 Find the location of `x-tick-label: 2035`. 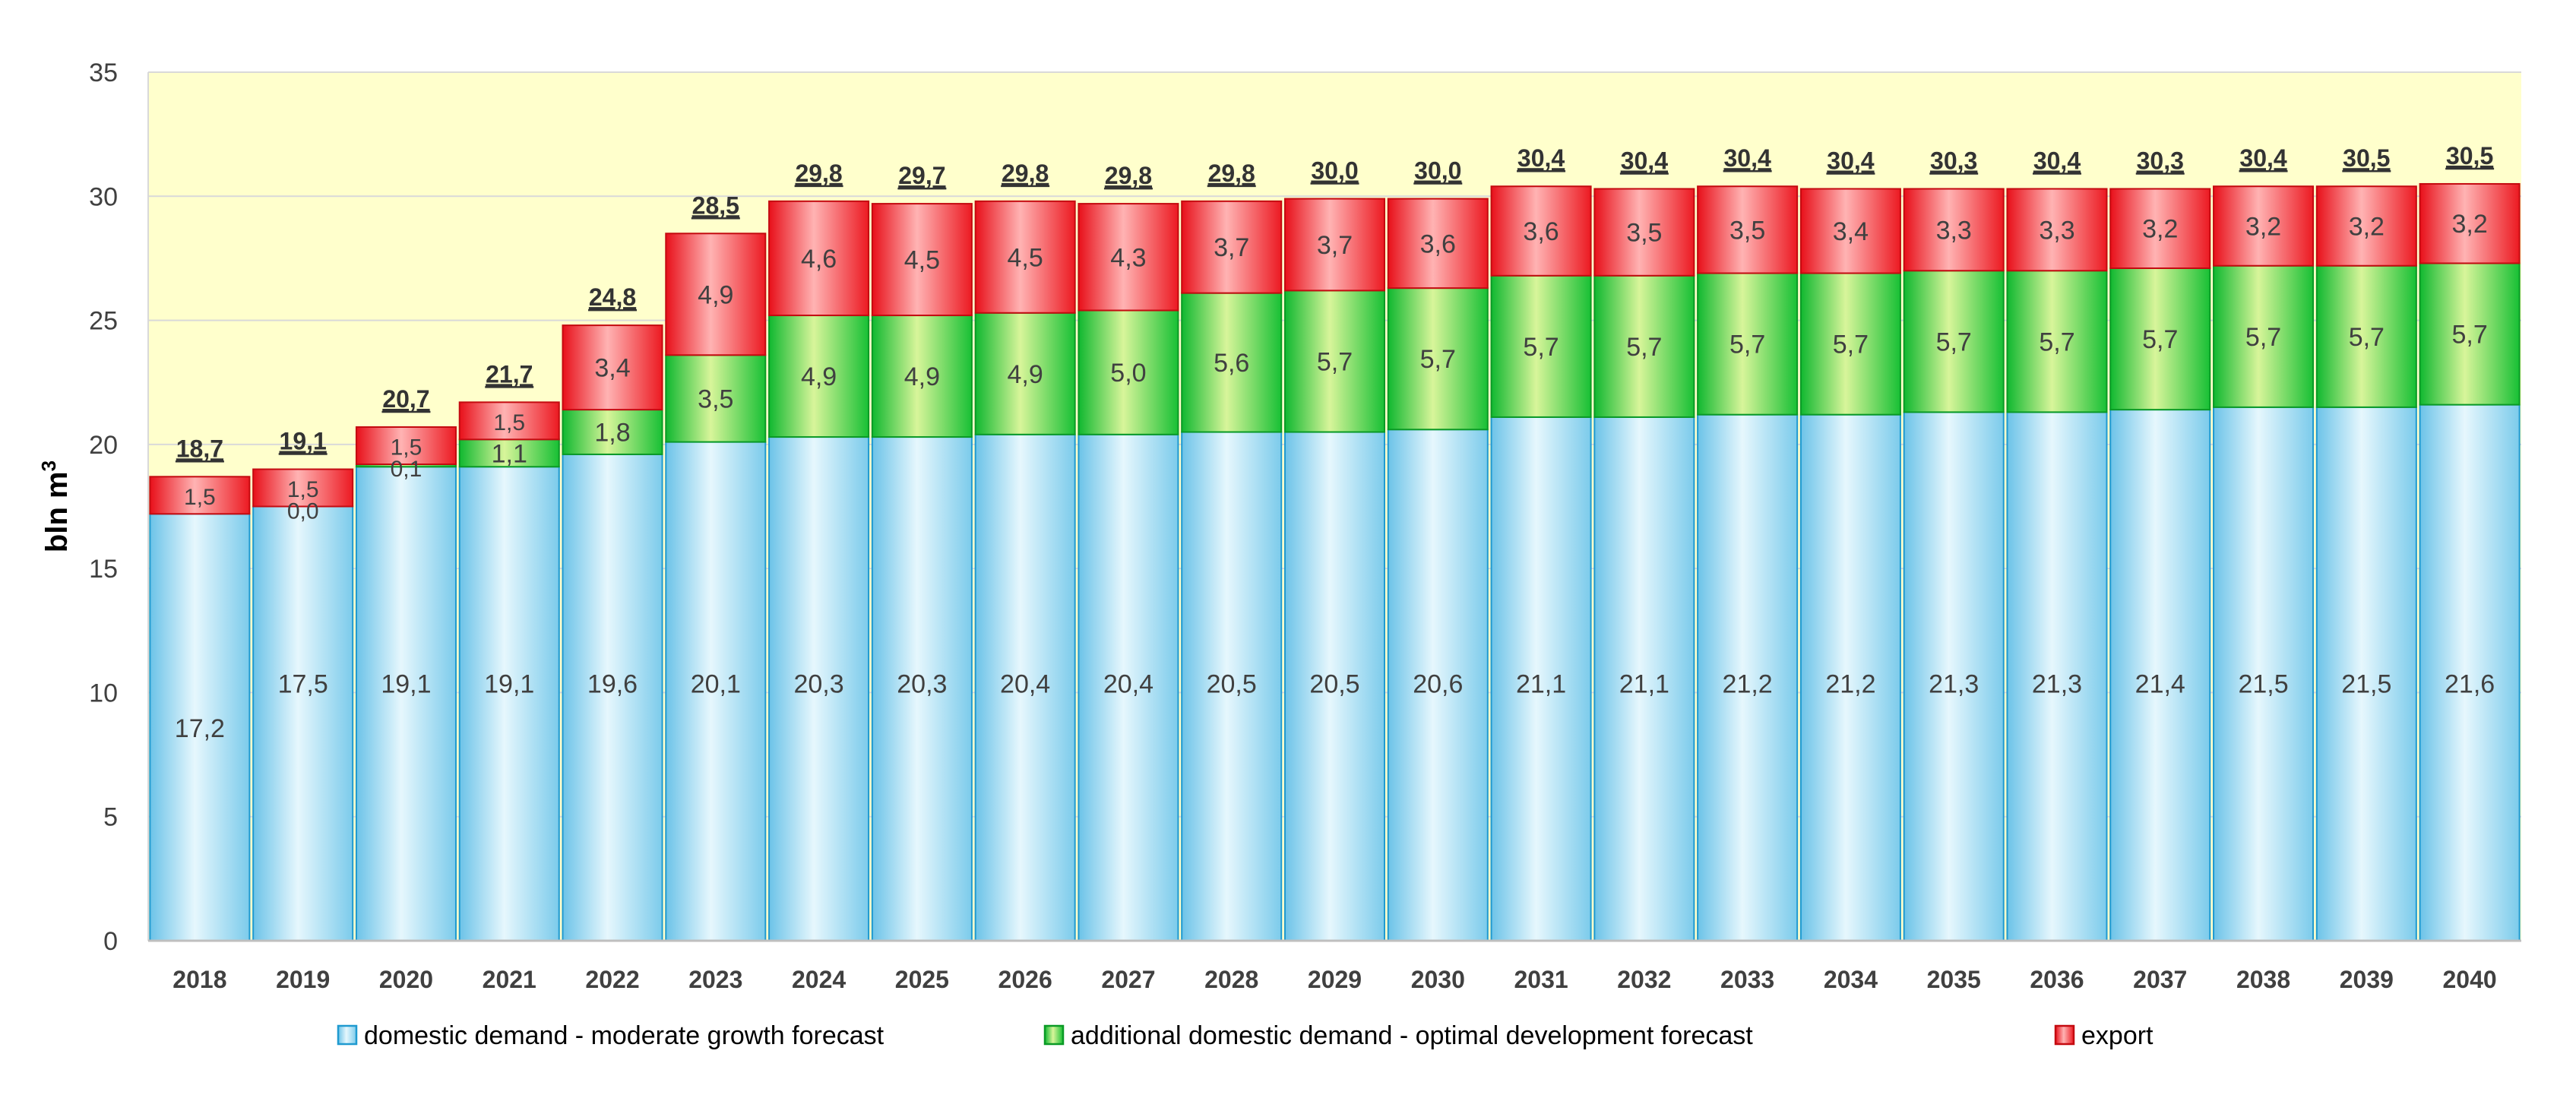

x-tick-label: 2035 is located at coordinates (1954, 979).